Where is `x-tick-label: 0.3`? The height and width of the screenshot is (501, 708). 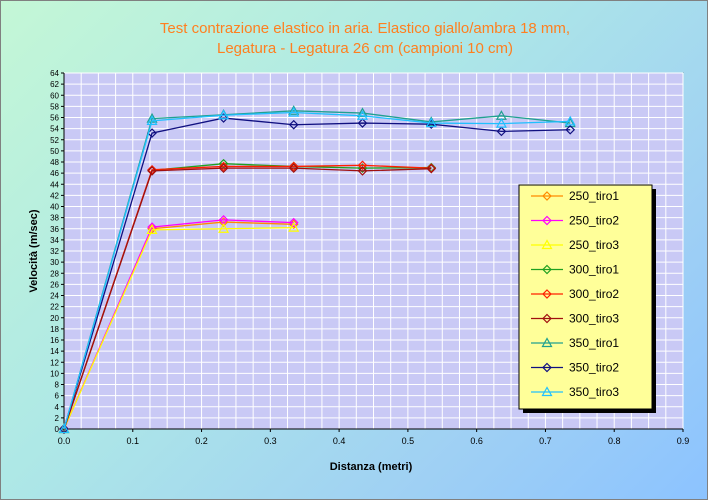
x-tick-label: 0.3 is located at coordinates (270, 441).